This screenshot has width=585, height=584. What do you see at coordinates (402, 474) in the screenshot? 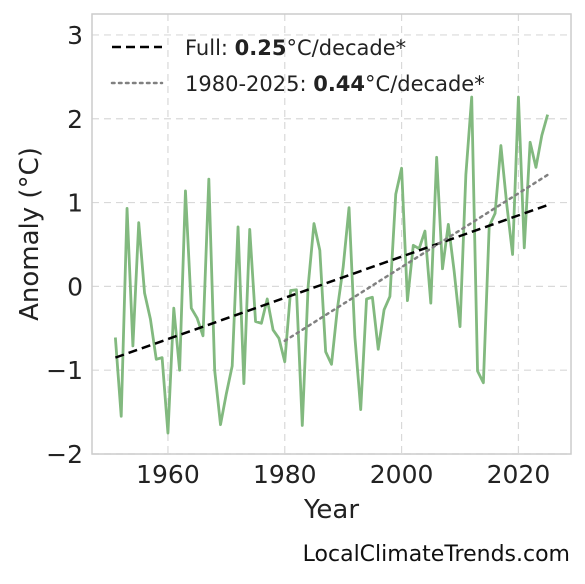
I see `x-tick-label: 2000` at bounding box center [402, 474].